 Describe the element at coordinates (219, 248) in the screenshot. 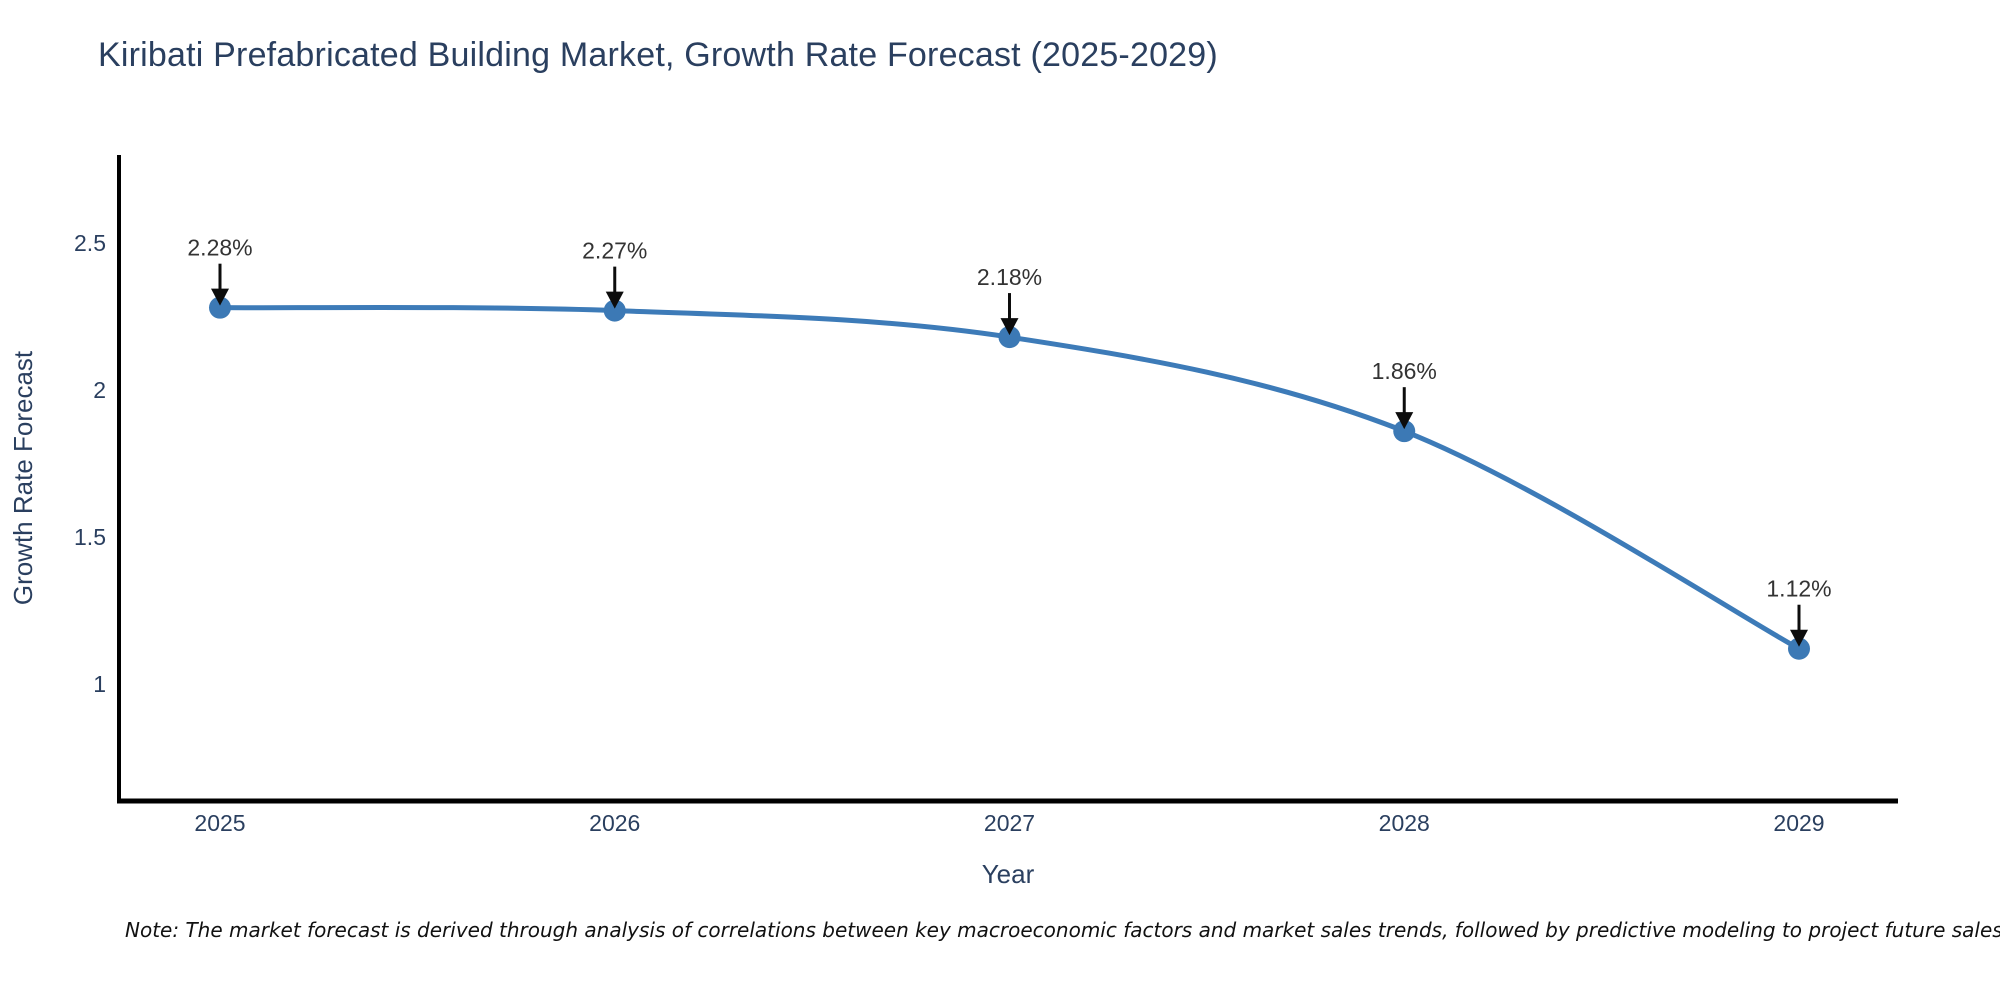

I see `data-point-label: 2.28%` at that location.